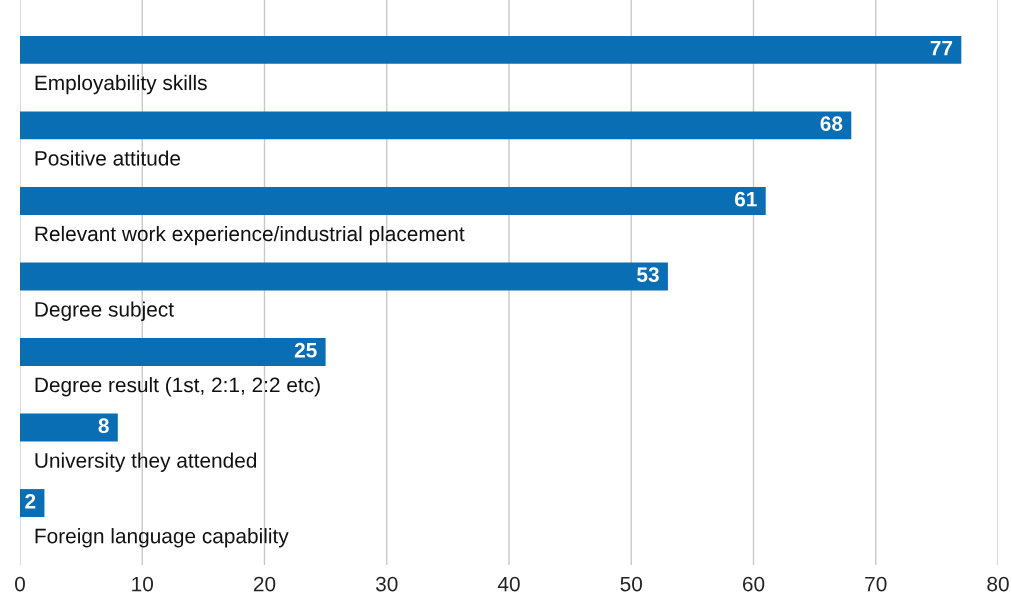 The width and height of the screenshot is (1012, 600). What do you see at coordinates (386, 584) in the screenshot?
I see `x-tick-label: 30` at bounding box center [386, 584].